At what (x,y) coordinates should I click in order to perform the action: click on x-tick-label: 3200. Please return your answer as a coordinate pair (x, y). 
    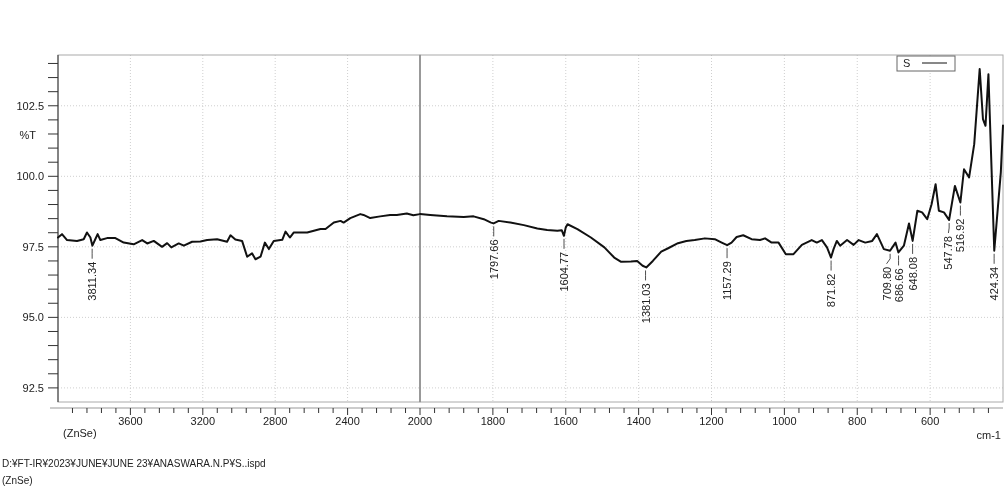
    Looking at the image, I should click on (203, 421).